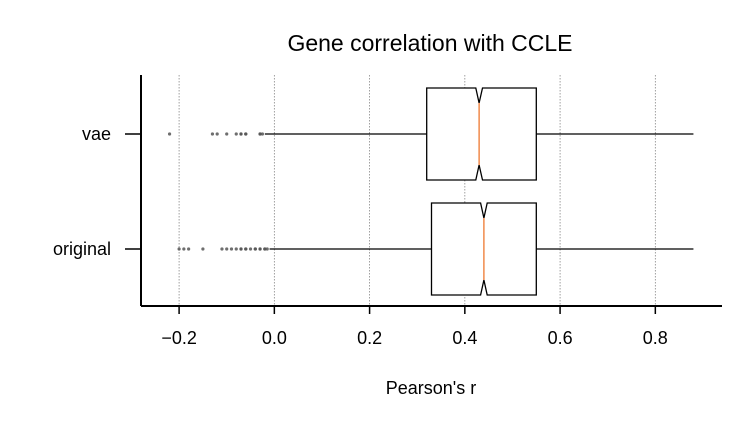  I want to click on chart-title: Gene correlation with CCLE, so click(429, 43).